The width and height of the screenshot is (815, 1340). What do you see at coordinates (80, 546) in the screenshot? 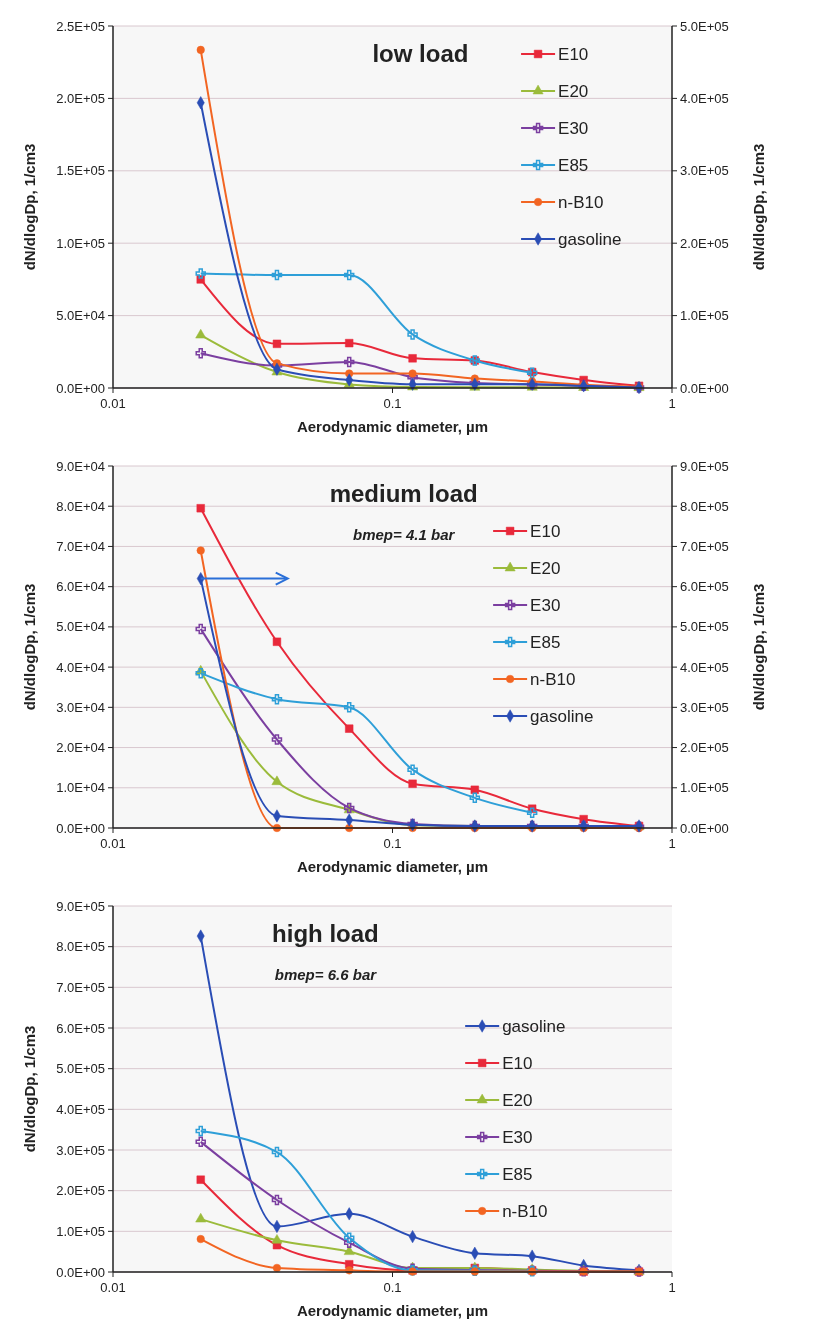
I see `y-tick-label: 7.0E+04` at bounding box center [80, 546].